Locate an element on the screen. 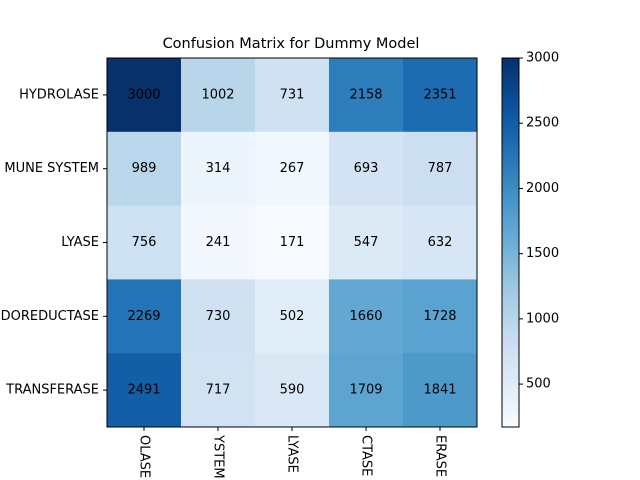 This screenshot has height=480, width=640. cell-label: 171 is located at coordinates (292, 242).